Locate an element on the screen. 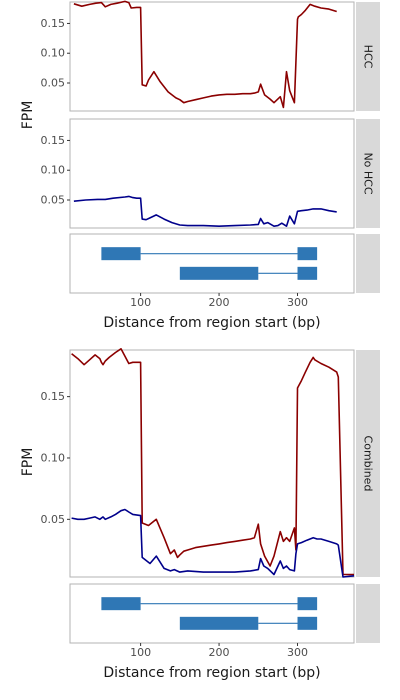  gene-model-panel-1: 100 200 300 is located at coordinates (212, 271).